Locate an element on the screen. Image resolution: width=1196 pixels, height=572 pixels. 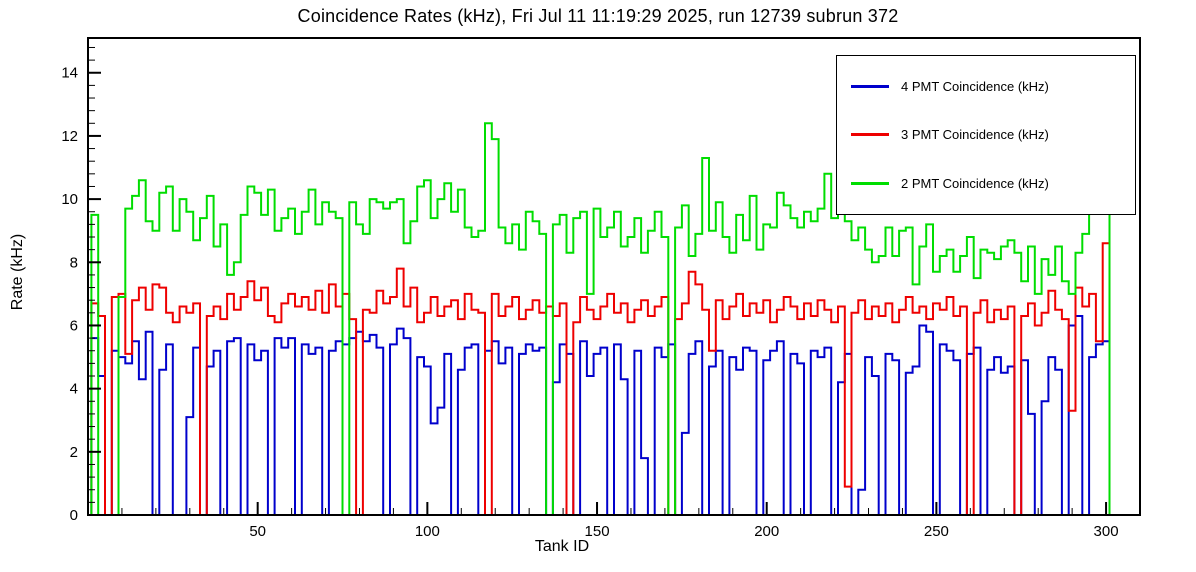
legend-label-4pmt: 4 PMT Coincidence (kHz) is located at coordinates (975, 86).